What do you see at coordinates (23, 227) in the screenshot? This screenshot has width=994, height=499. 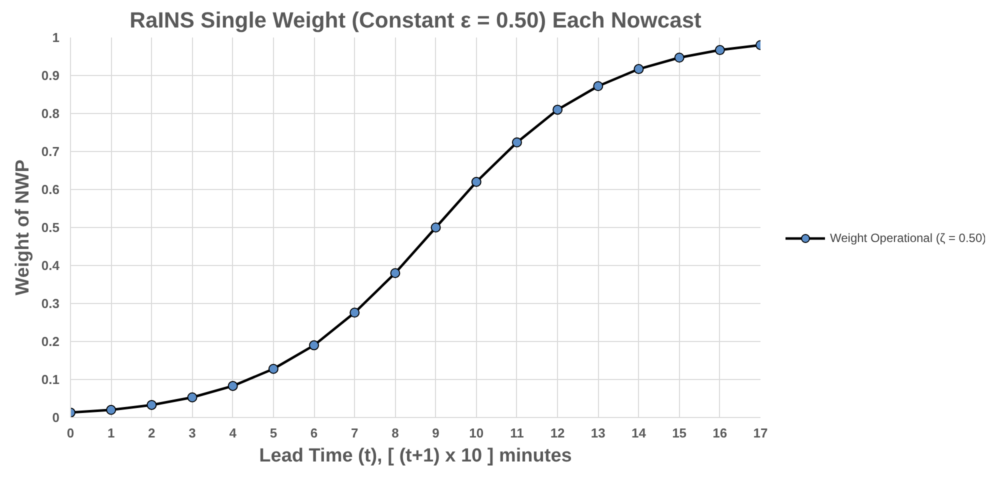 I see `y-axis-title: Weight of NWP` at bounding box center [23, 227].